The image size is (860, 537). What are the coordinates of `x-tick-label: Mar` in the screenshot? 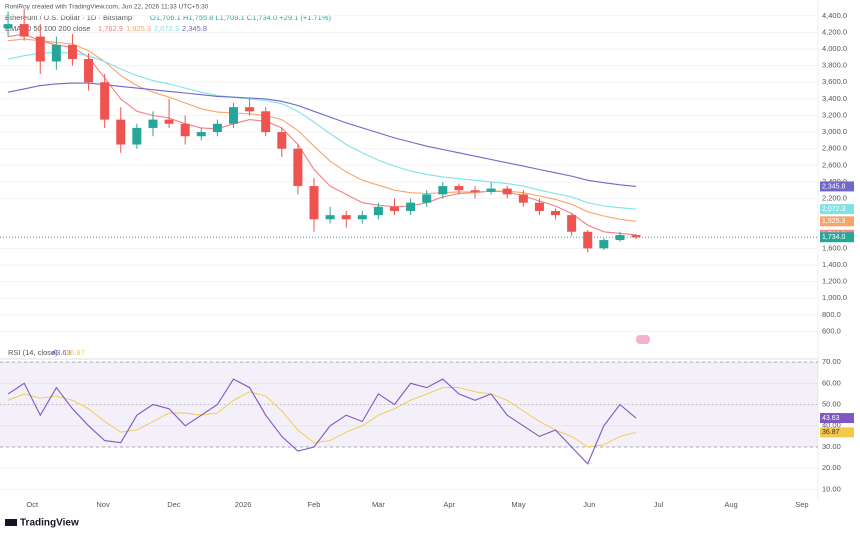 It's located at (378, 504).